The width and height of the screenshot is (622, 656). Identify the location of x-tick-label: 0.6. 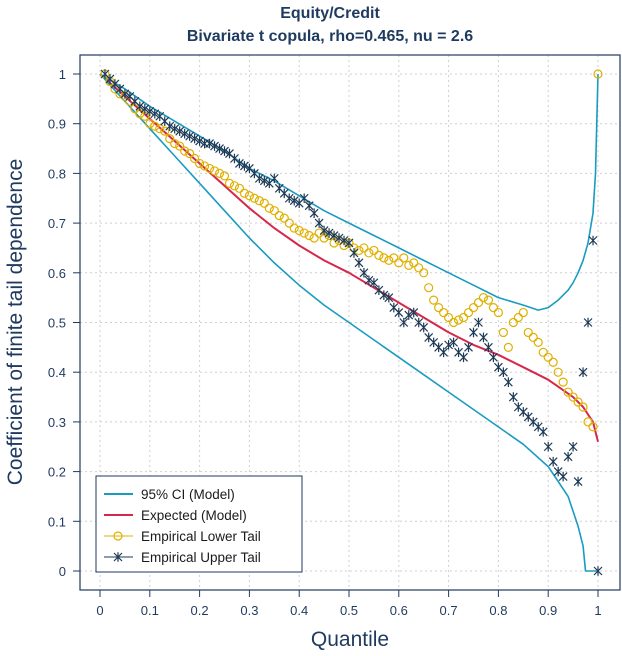
(399, 610).